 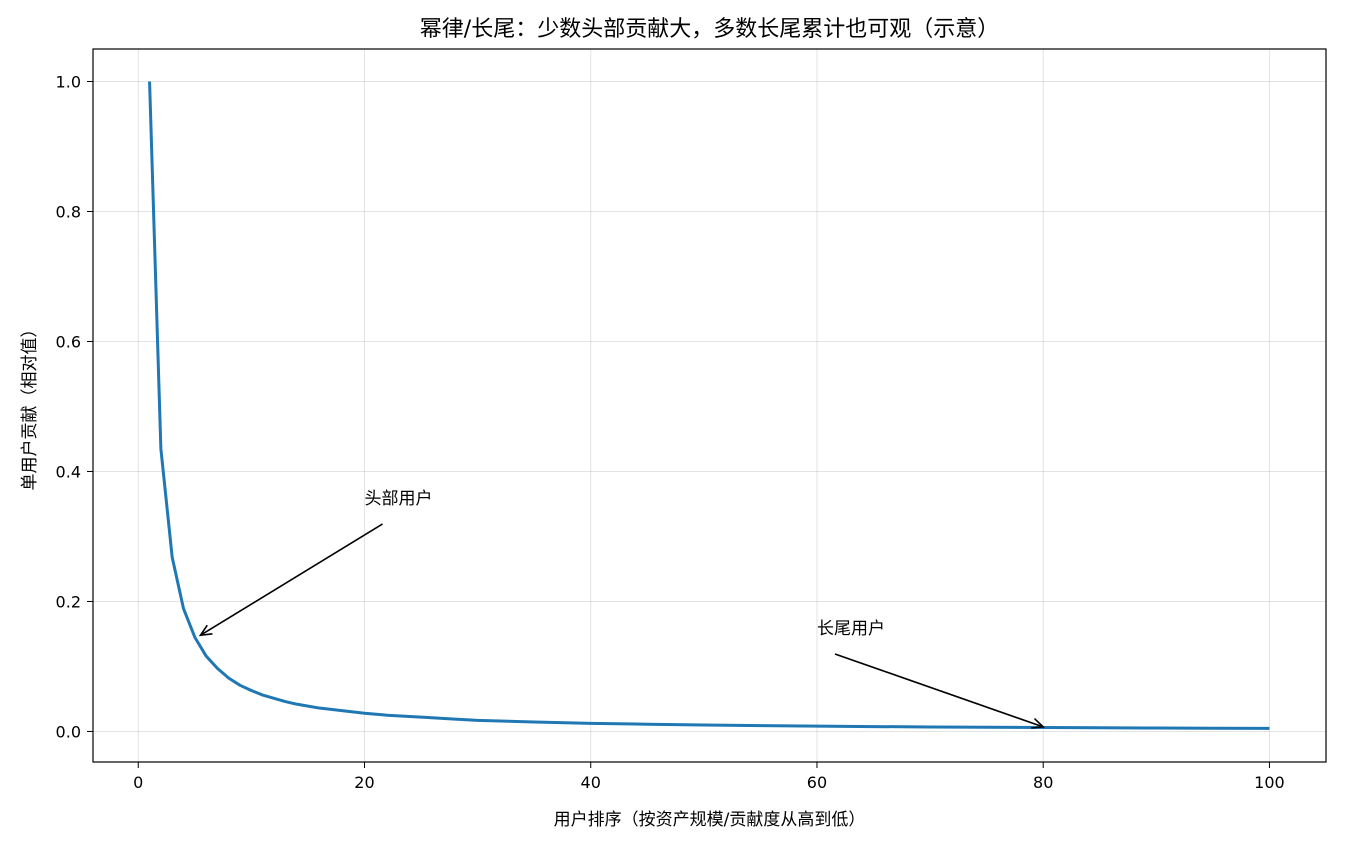 I want to click on x-tick-label: 40, so click(x=591, y=782).